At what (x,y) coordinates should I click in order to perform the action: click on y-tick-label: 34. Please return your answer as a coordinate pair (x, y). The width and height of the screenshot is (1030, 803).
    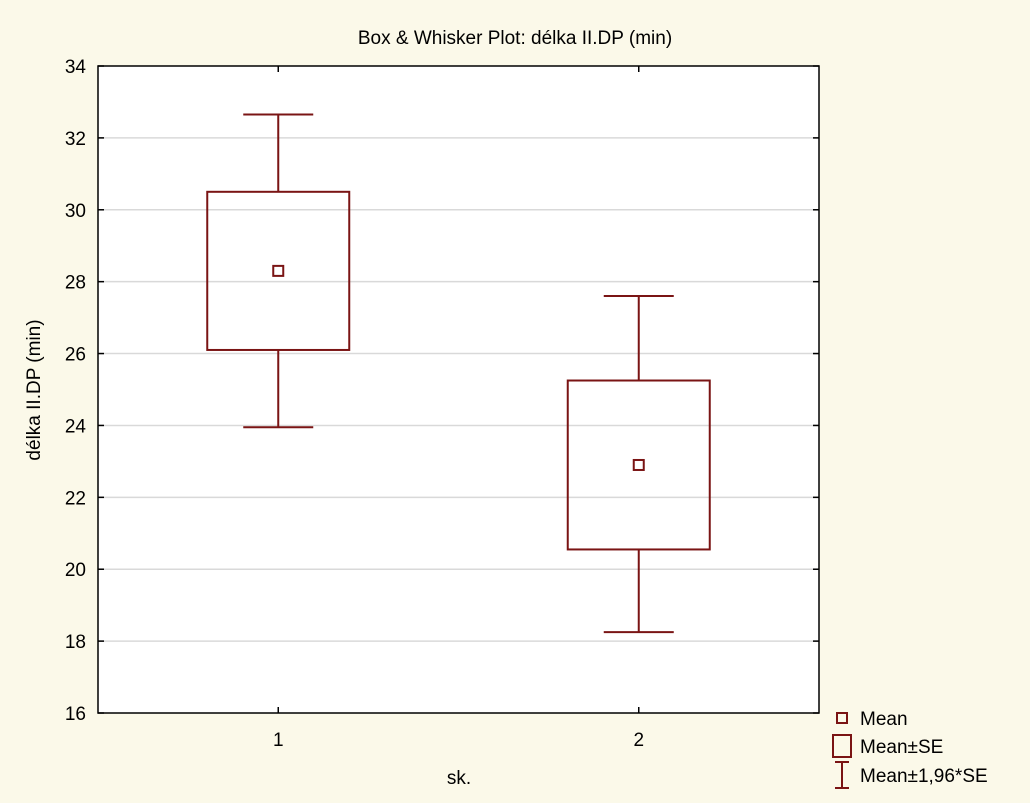
    Looking at the image, I should click on (76, 67).